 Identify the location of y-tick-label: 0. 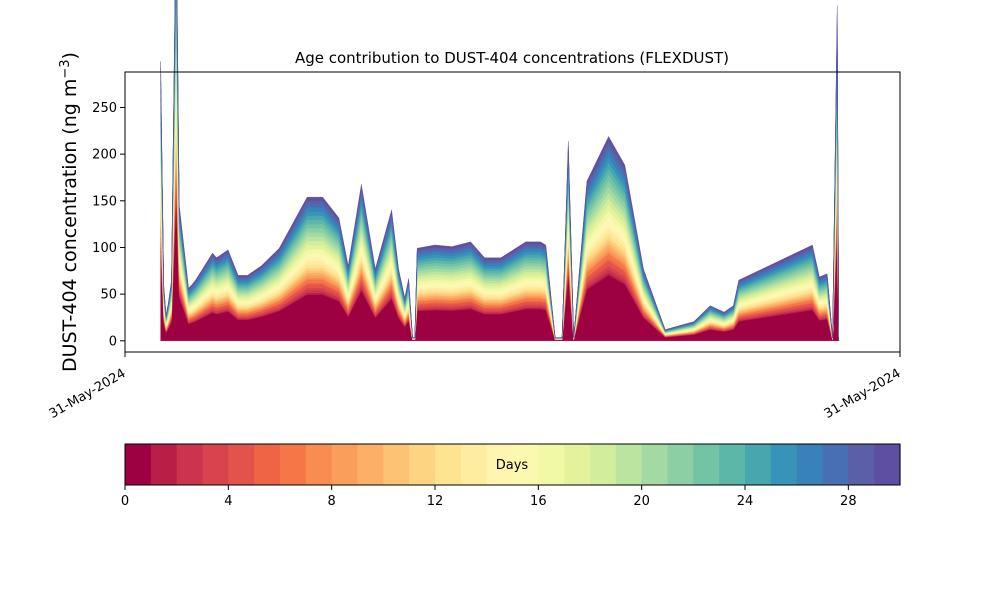
(113, 341).